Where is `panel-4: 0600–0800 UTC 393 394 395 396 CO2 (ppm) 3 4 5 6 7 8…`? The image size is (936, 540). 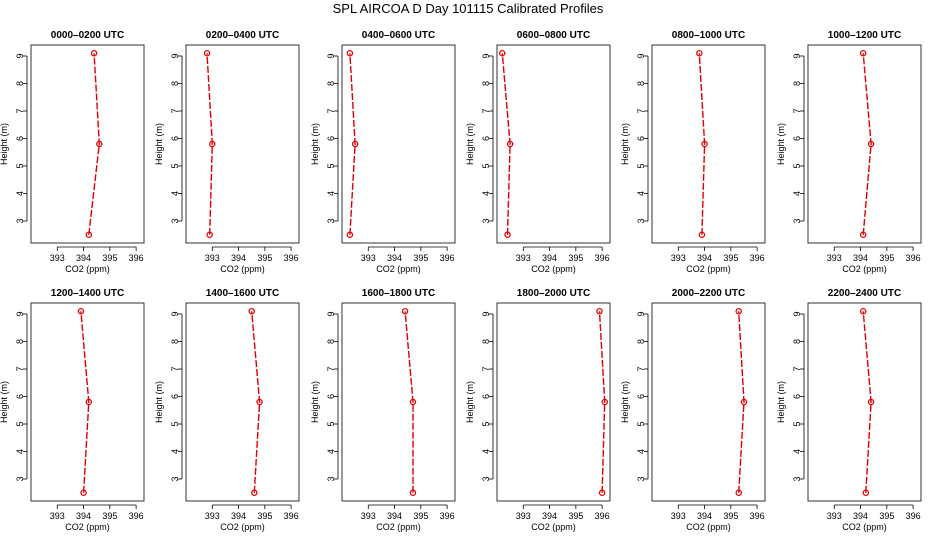 panel-4: 0600–0800 UTC 393 394 395 396 CO2 (ppm) 3 4 5 6 7 8… is located at coordinates (538, 152).